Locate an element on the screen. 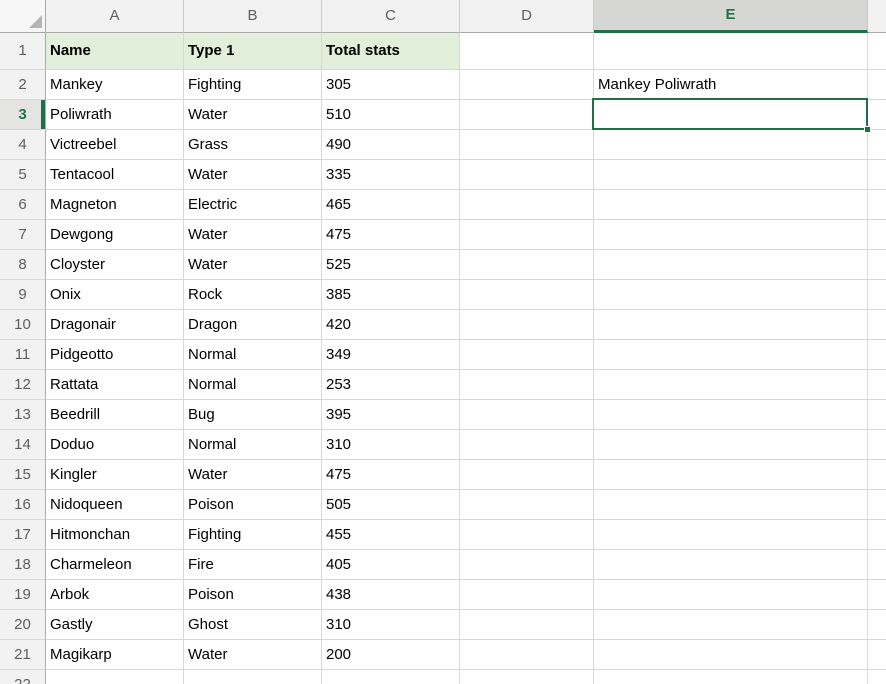  cell-type1: Dragon is located at coordinates (253, 325).